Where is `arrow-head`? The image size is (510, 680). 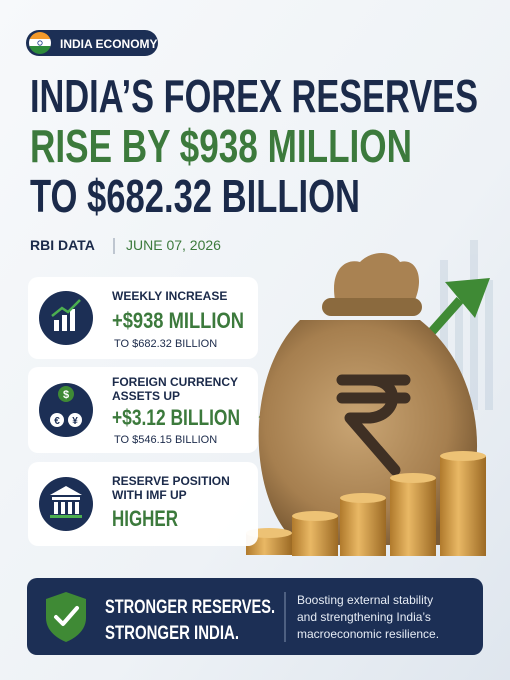 arrow-head is located at coordinates (467, 298).